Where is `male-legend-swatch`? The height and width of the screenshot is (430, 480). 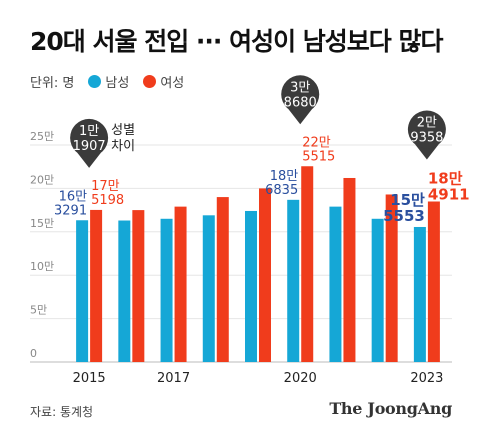 male-legend-swatch is located at coordinates (95, 81).